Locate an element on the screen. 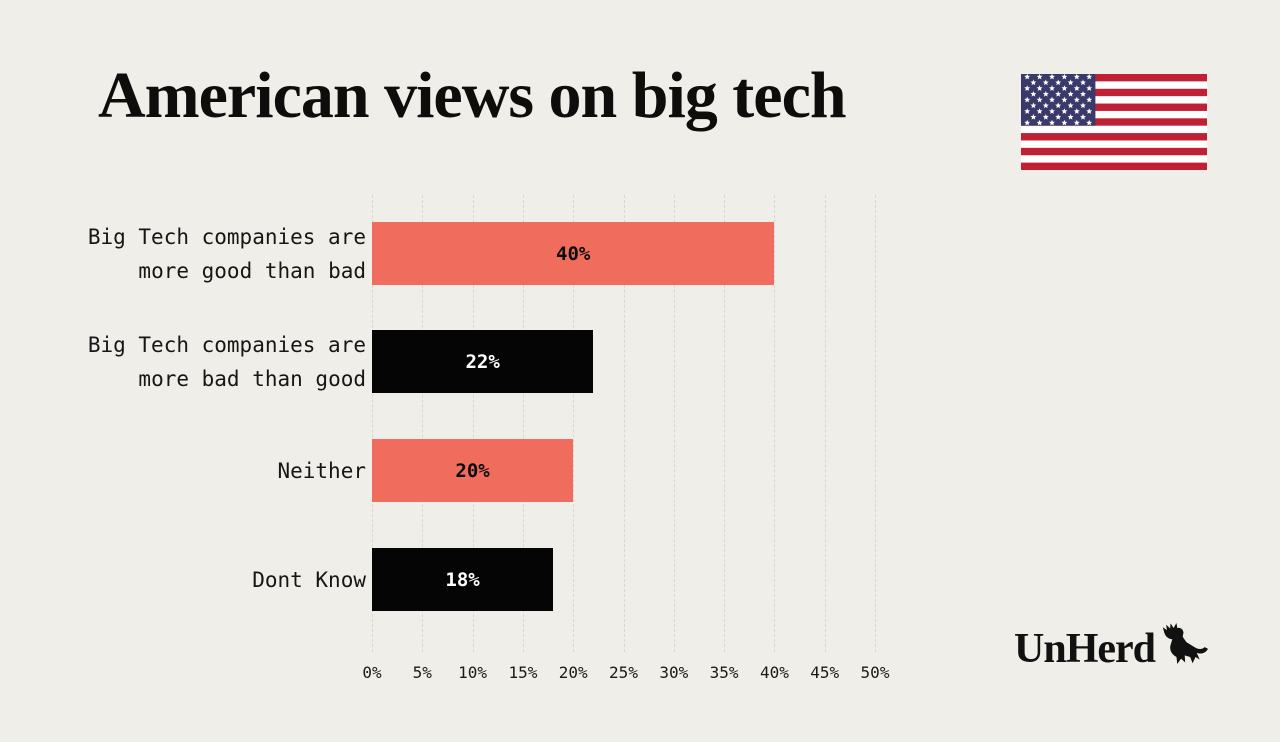  x-axis-tick-label: 30% is located at coordinates (674, 672).